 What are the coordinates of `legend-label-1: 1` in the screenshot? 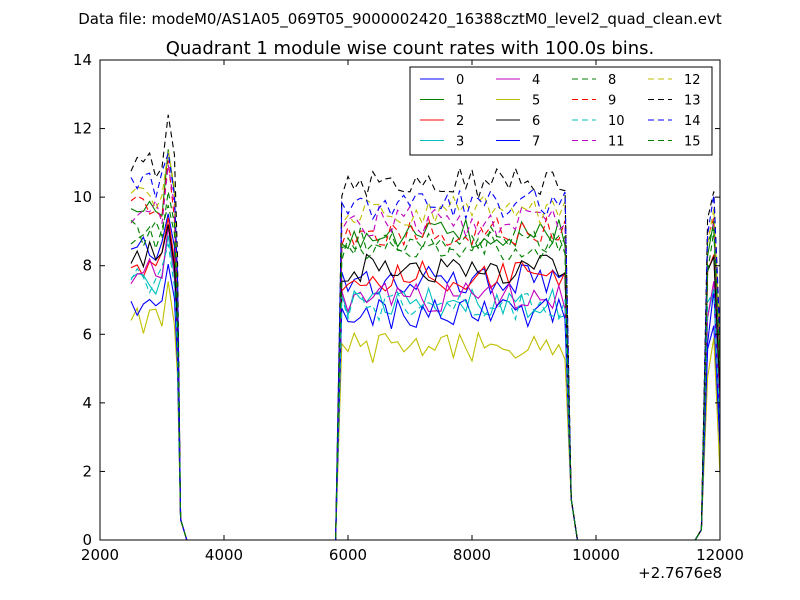 It's located at (460, 101).